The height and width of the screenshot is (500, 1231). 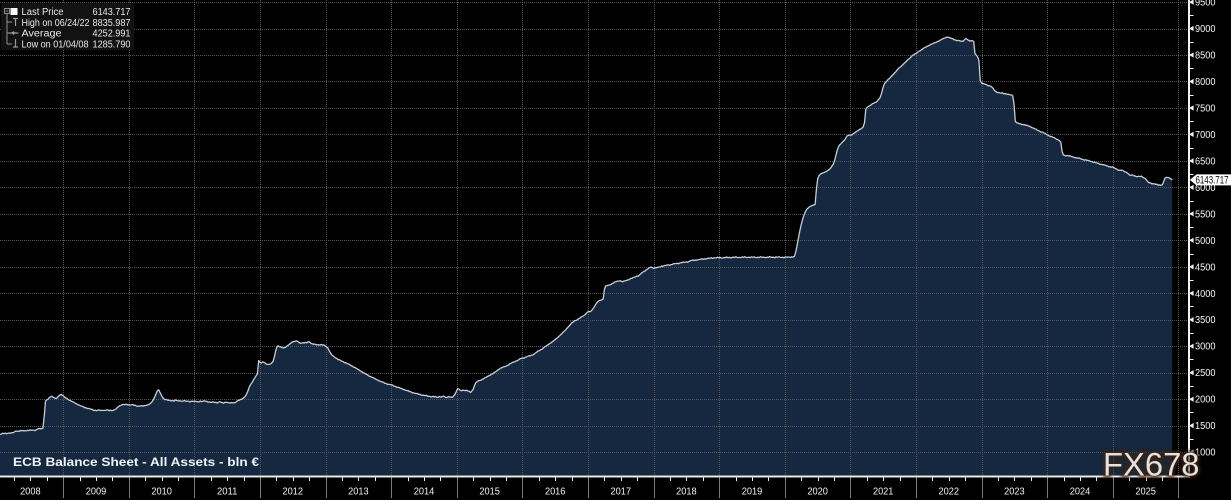 I want to click on svg-text: 2021, so click(x=883, y=492).